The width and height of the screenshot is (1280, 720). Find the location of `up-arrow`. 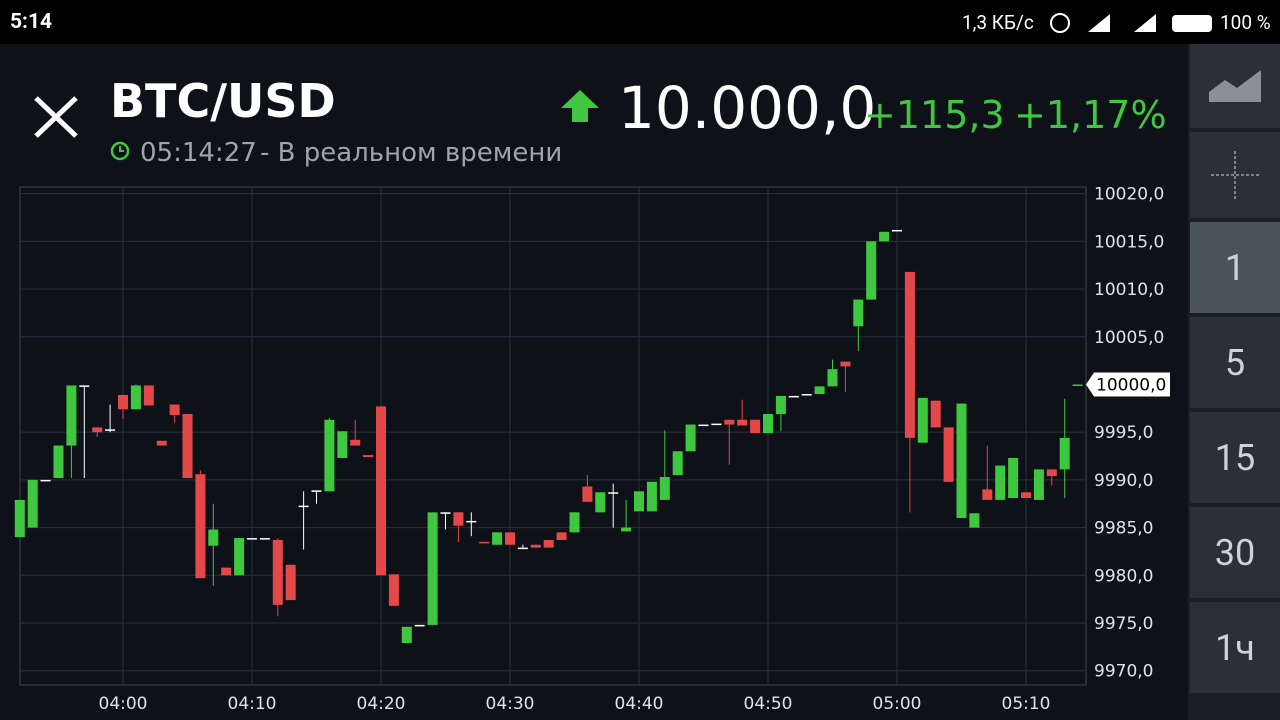

up-arrow is located at coordinates (580, 106).